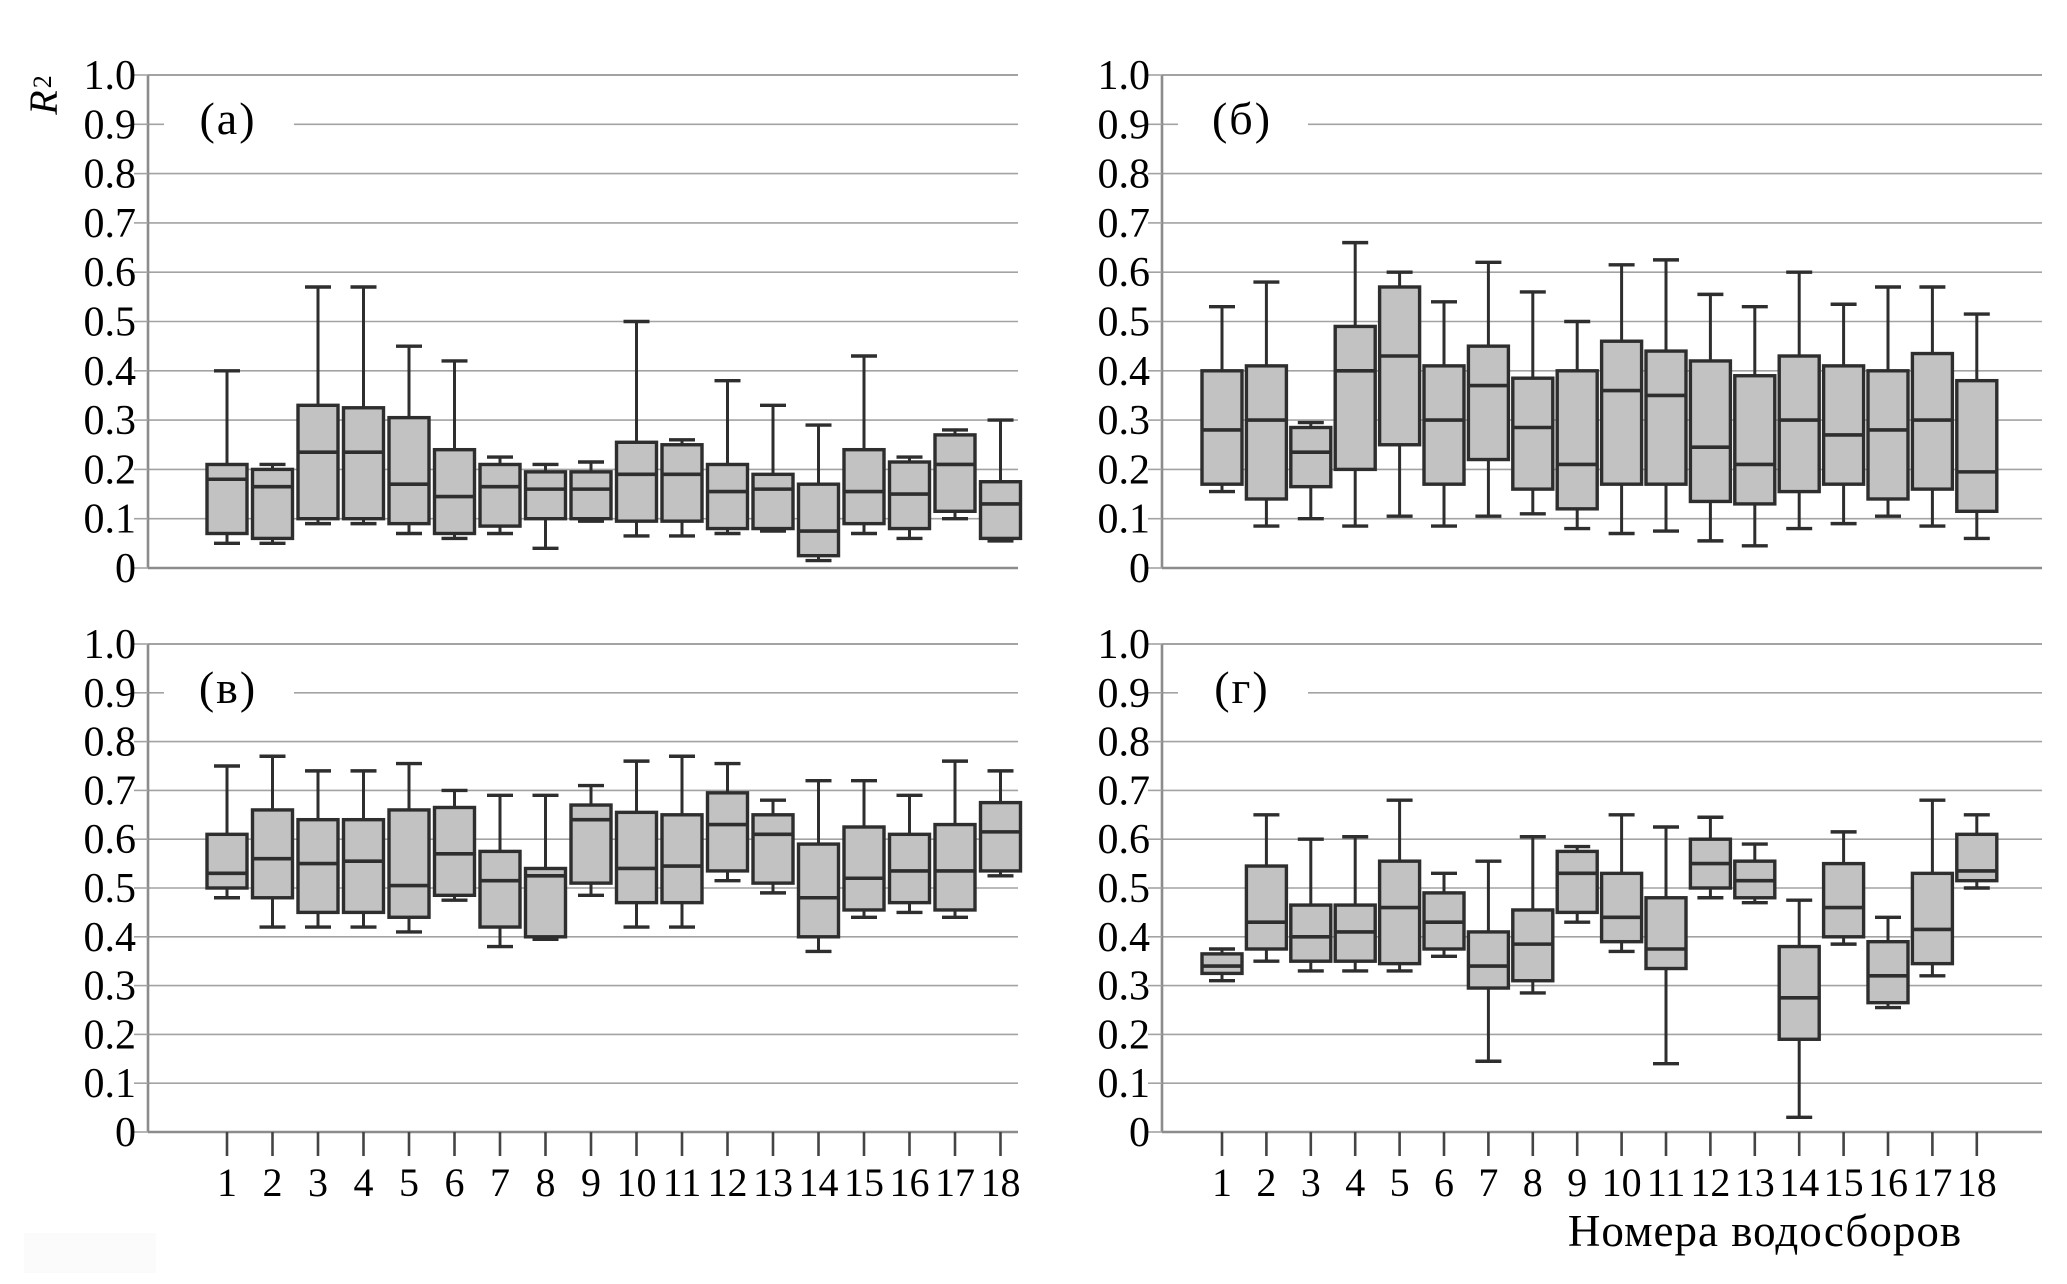 Image resolution: width=2067 pixels, height=1284 pixels. What do you see at coordinates (1666, 1182) in the screenshot?
I see `x-tick-label: 11` at bounding box center [1666, 1182].